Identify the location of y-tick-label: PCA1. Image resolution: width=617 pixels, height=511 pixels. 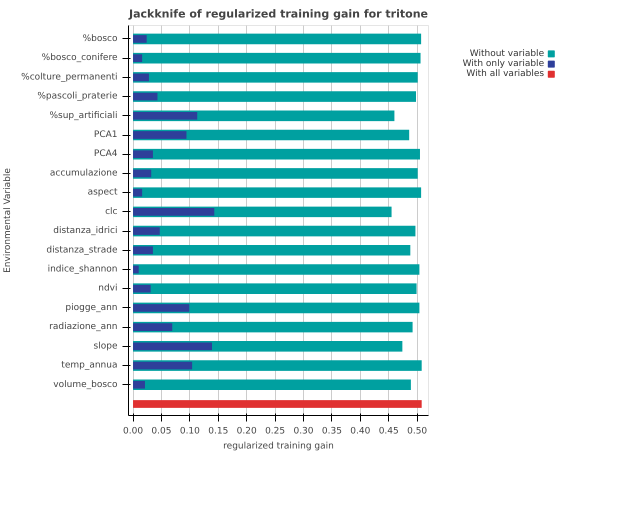
(106, 135).